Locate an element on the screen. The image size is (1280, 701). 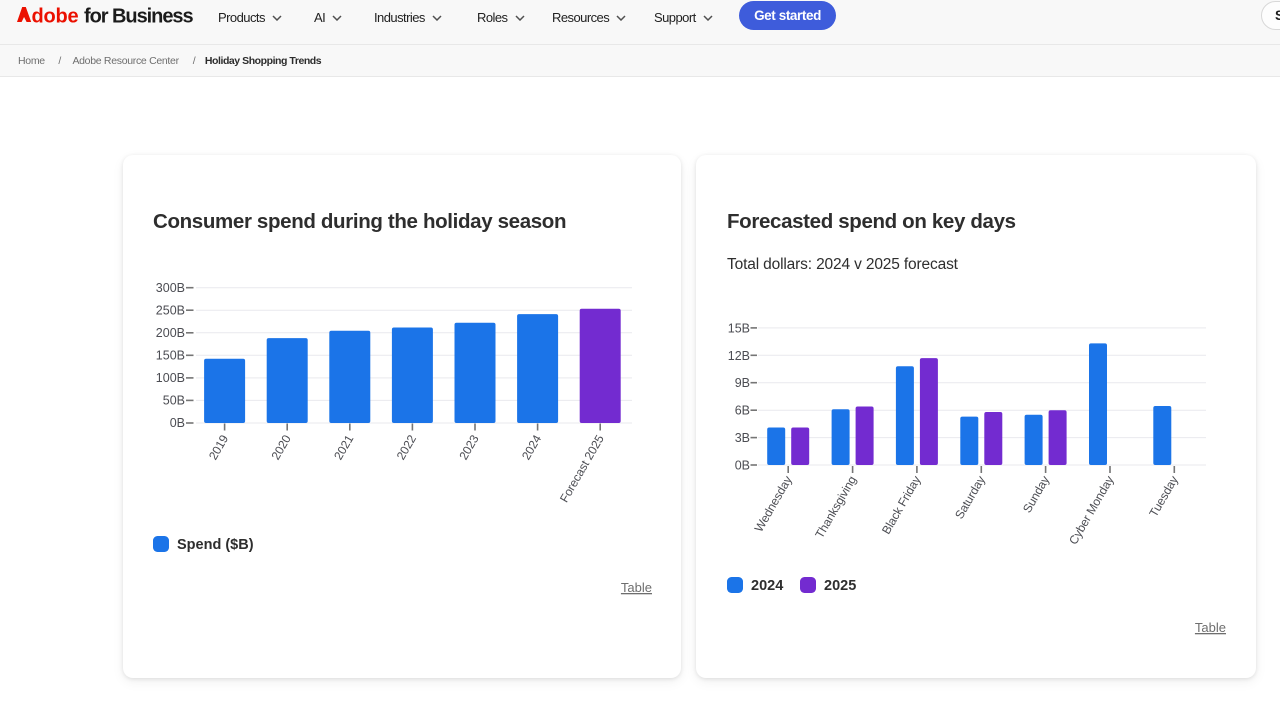
svg-text: 250B is located at coordinates (170, 311).